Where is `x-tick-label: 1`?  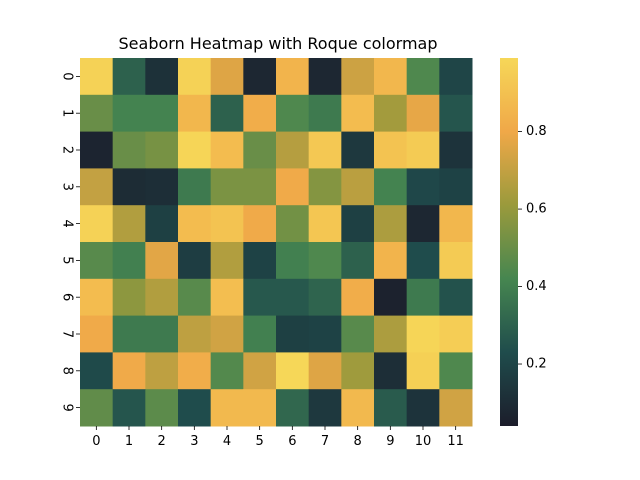
x-tick-label: 1 is located at coordinates (129, 441).